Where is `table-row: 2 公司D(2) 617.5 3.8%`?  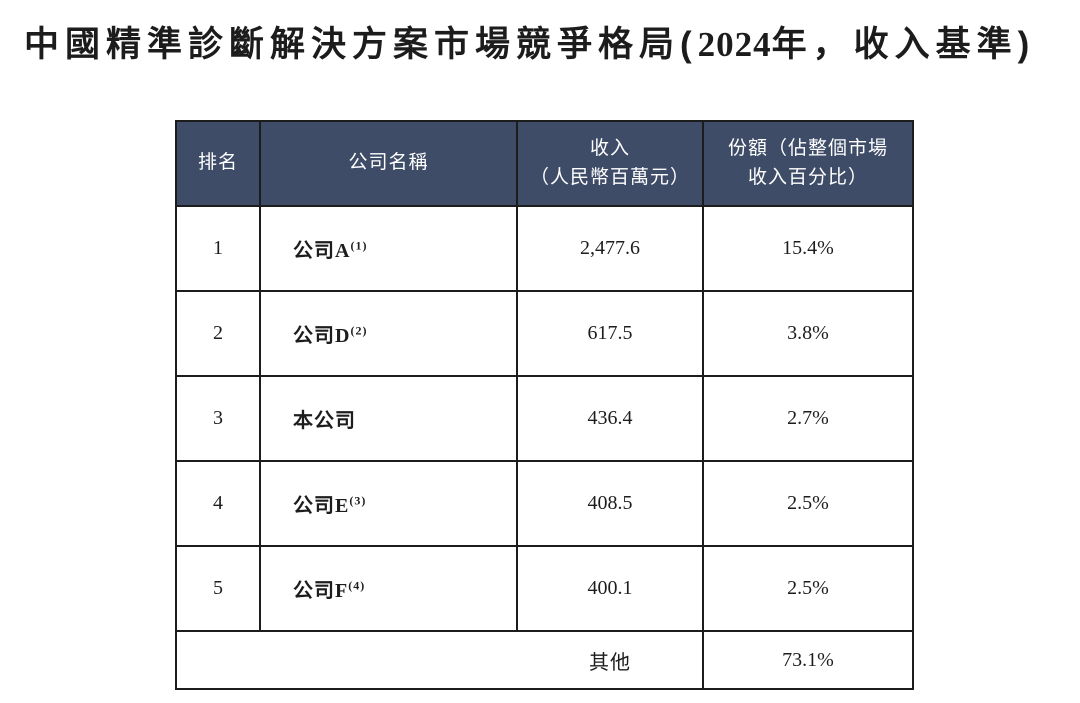
table-row: 2 公司D(2) 617.5 3.8% is located at coordinates (544, 333).